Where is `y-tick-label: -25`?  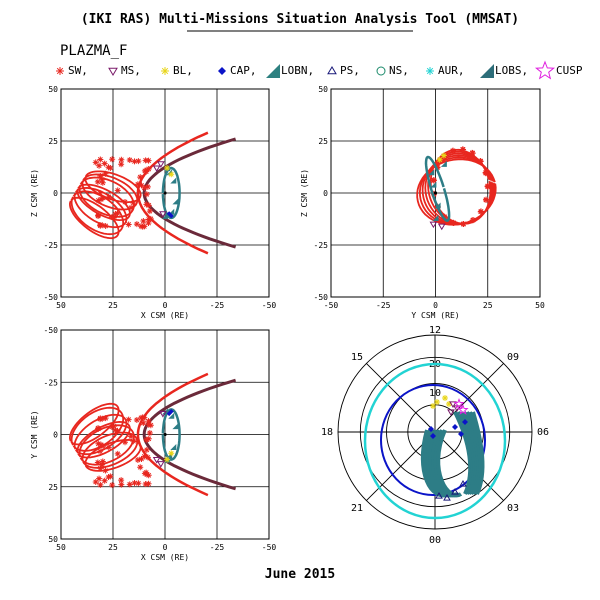
y-tick-label: -25 is located at coordinates (51, 245).